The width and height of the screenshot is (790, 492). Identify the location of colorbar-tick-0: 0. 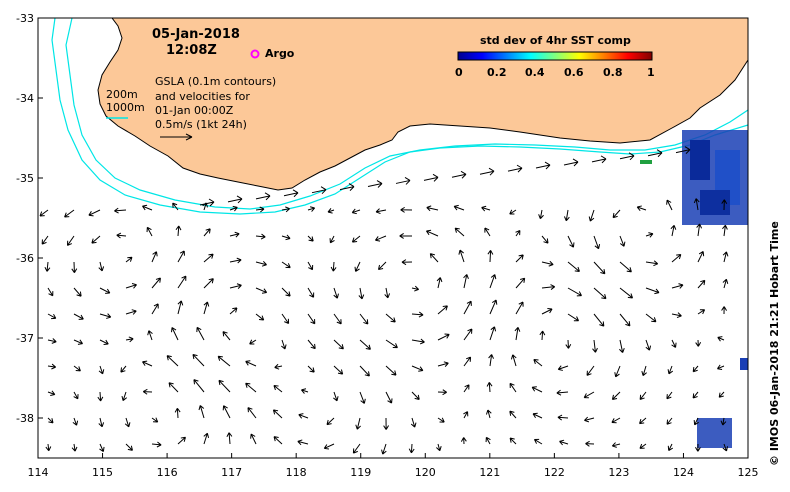
(459, 72).